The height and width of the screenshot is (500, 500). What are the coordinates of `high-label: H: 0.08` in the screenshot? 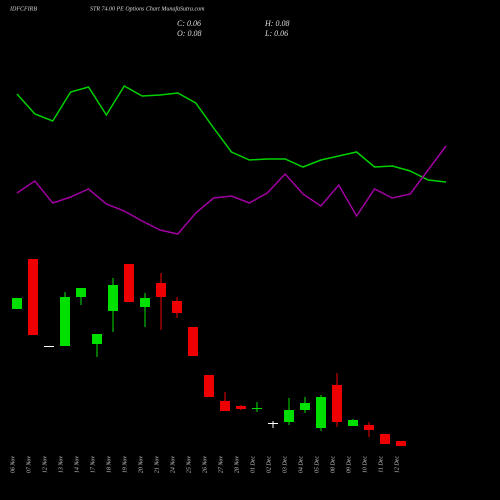 It's located at (276, 23).